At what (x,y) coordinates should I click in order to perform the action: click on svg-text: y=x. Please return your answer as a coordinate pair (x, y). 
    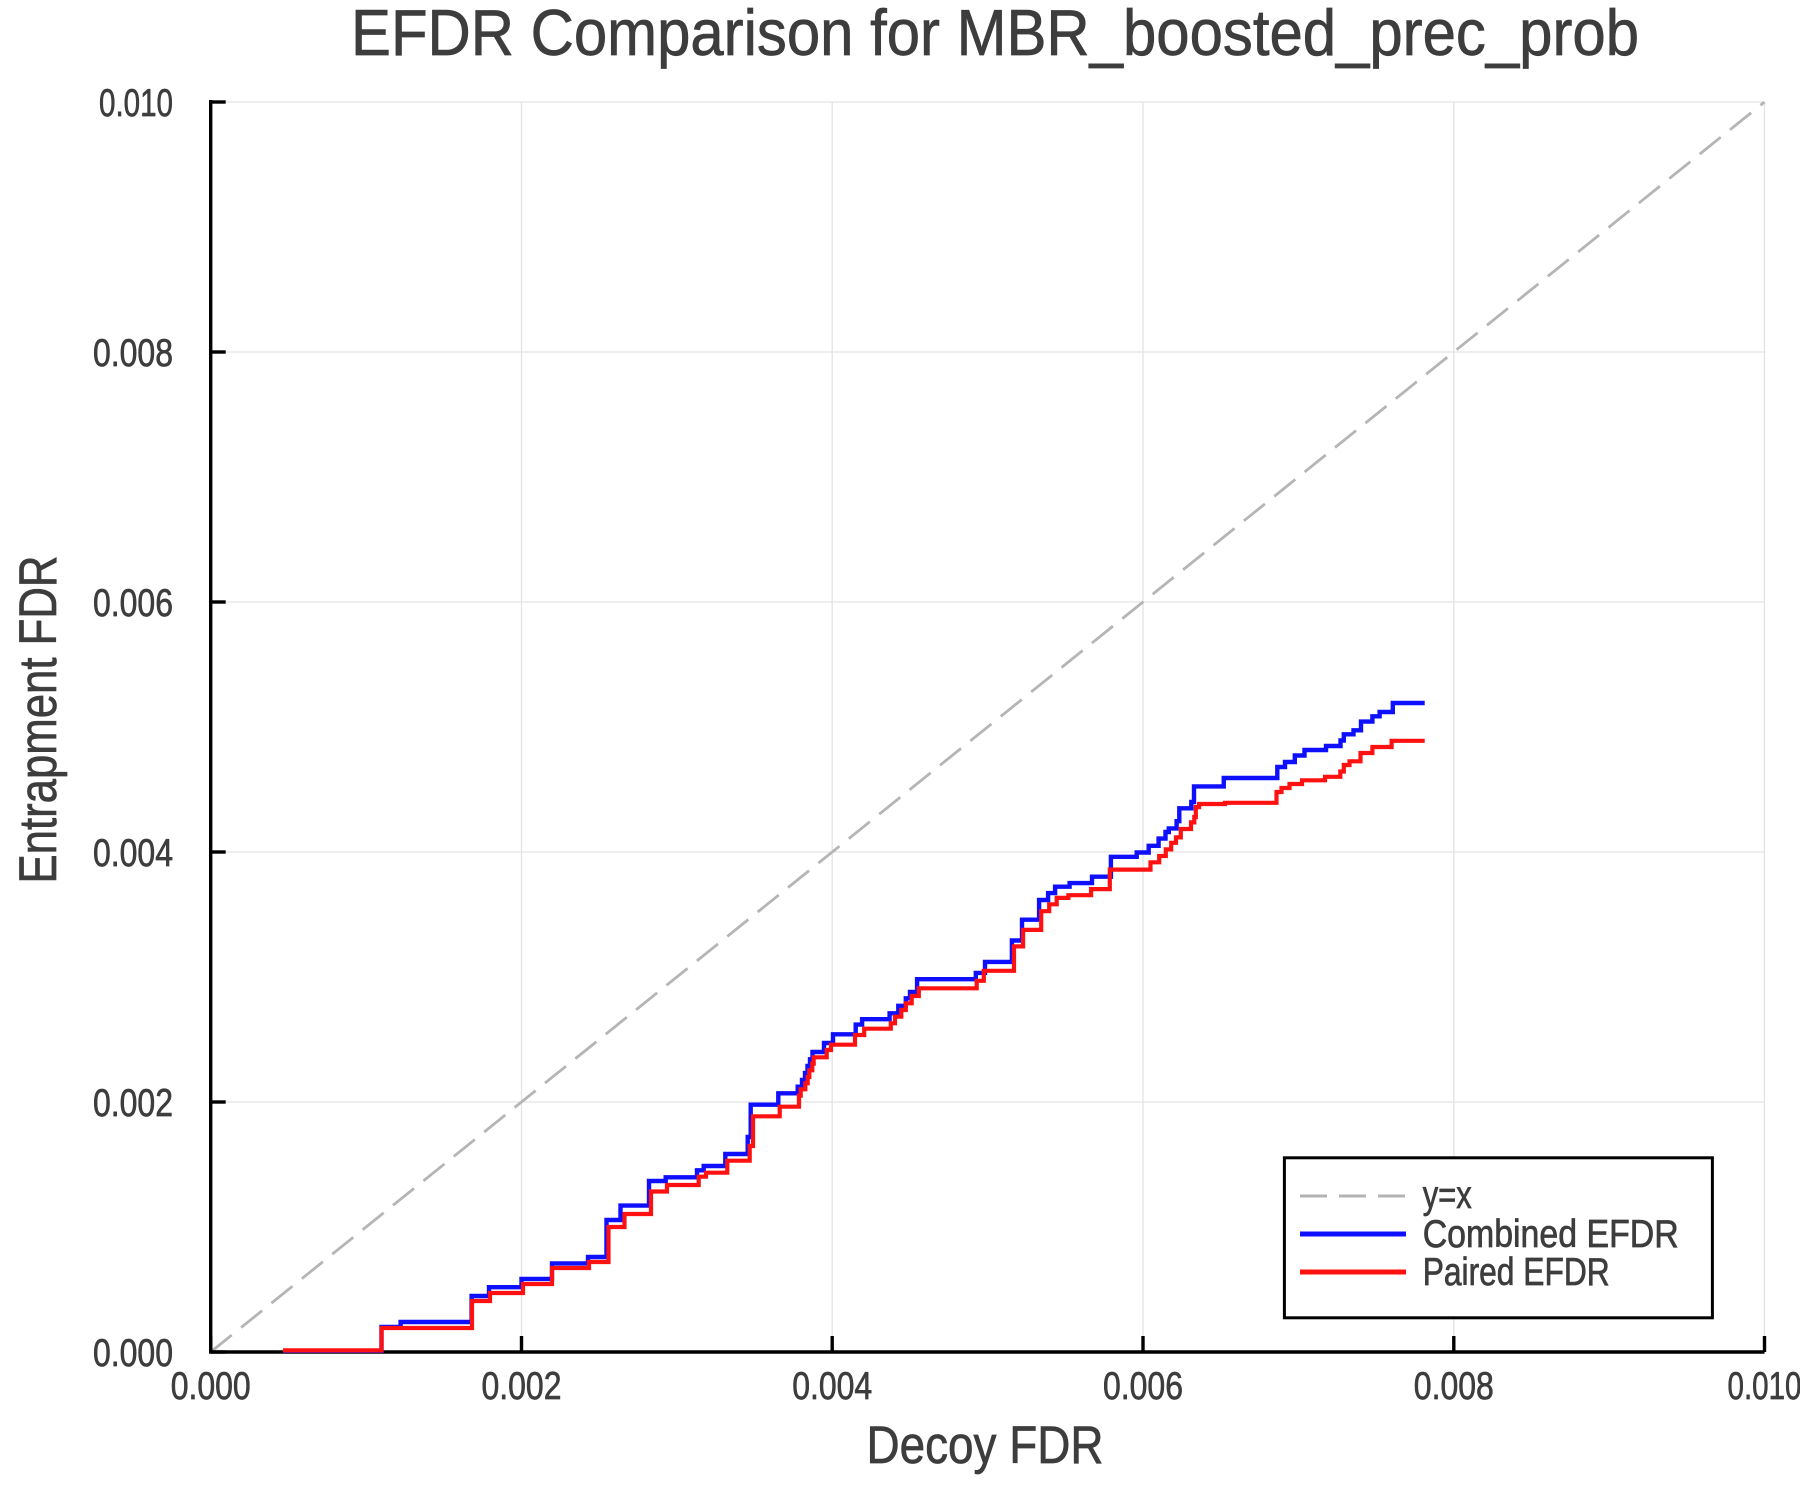
    Looking at the image, I should click on (1447, 1195).